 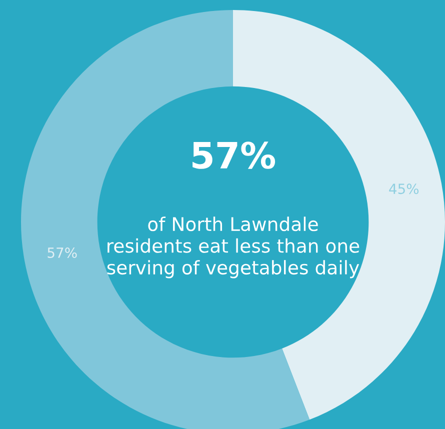 I want to click on data-label: 57%, so click(x=62, y=252).